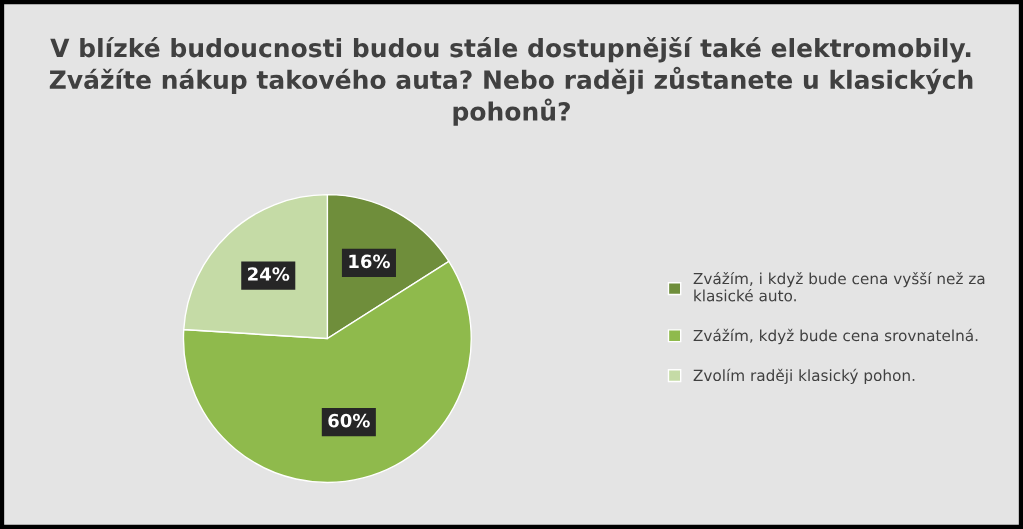  I want to click on data-label: 60%, so click(349, 420).